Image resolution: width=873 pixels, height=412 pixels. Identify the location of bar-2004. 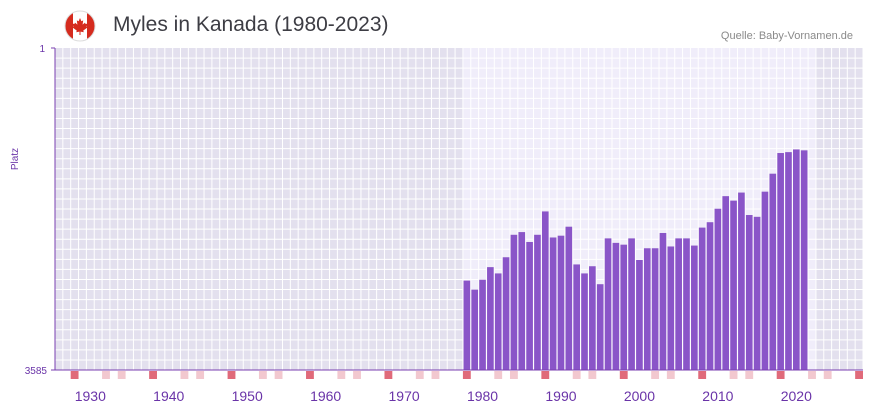
(671, 308).